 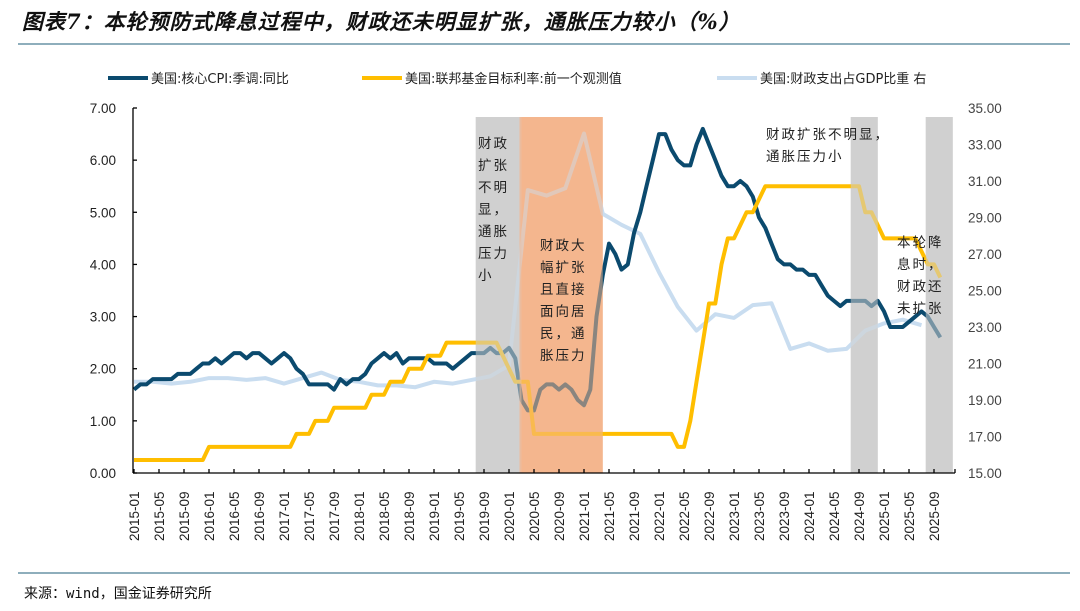 What do you see at coordinates (920, 287) in the screenshot?
I see `annotation-text: 财政还` at bounding box center [920, 287].